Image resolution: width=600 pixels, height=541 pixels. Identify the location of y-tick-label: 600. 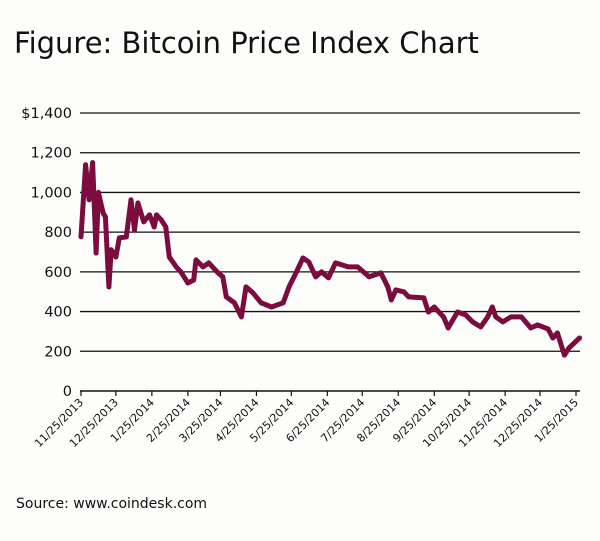
(58, 273).